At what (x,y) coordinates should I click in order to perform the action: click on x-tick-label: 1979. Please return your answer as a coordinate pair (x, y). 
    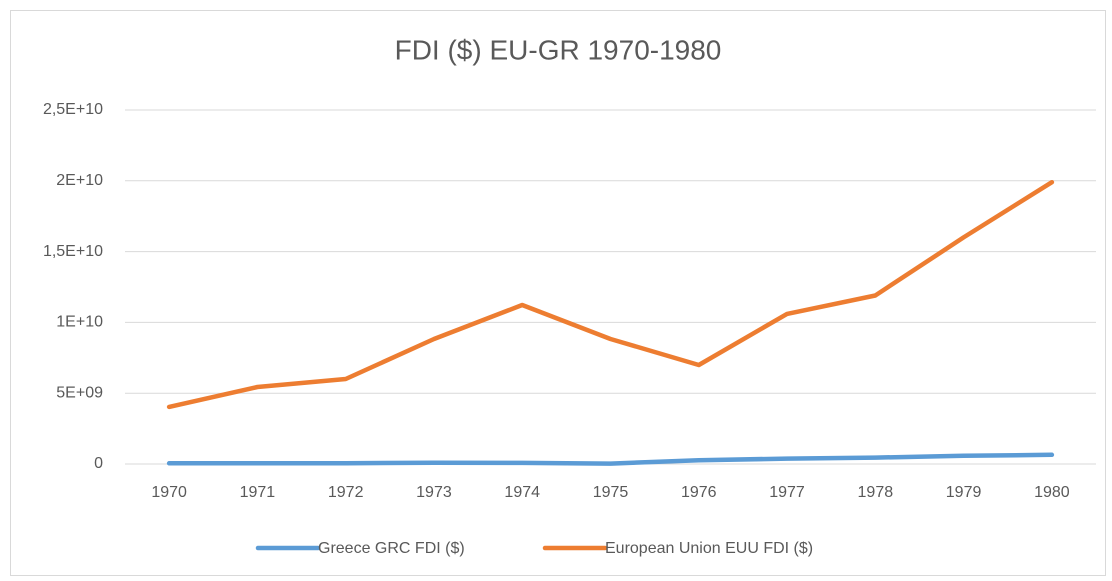
    Looking at the image, I should click on (964, 492).